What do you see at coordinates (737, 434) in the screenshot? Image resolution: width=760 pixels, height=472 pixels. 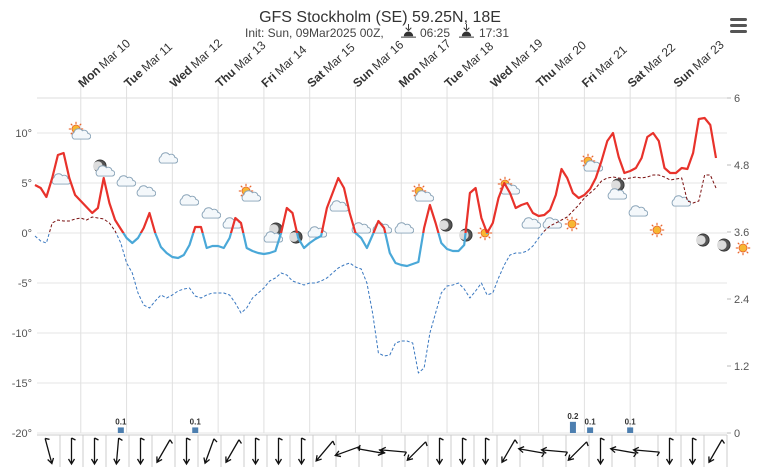 I see `y2-tick-label: 0` at bounding box center [737, 434].